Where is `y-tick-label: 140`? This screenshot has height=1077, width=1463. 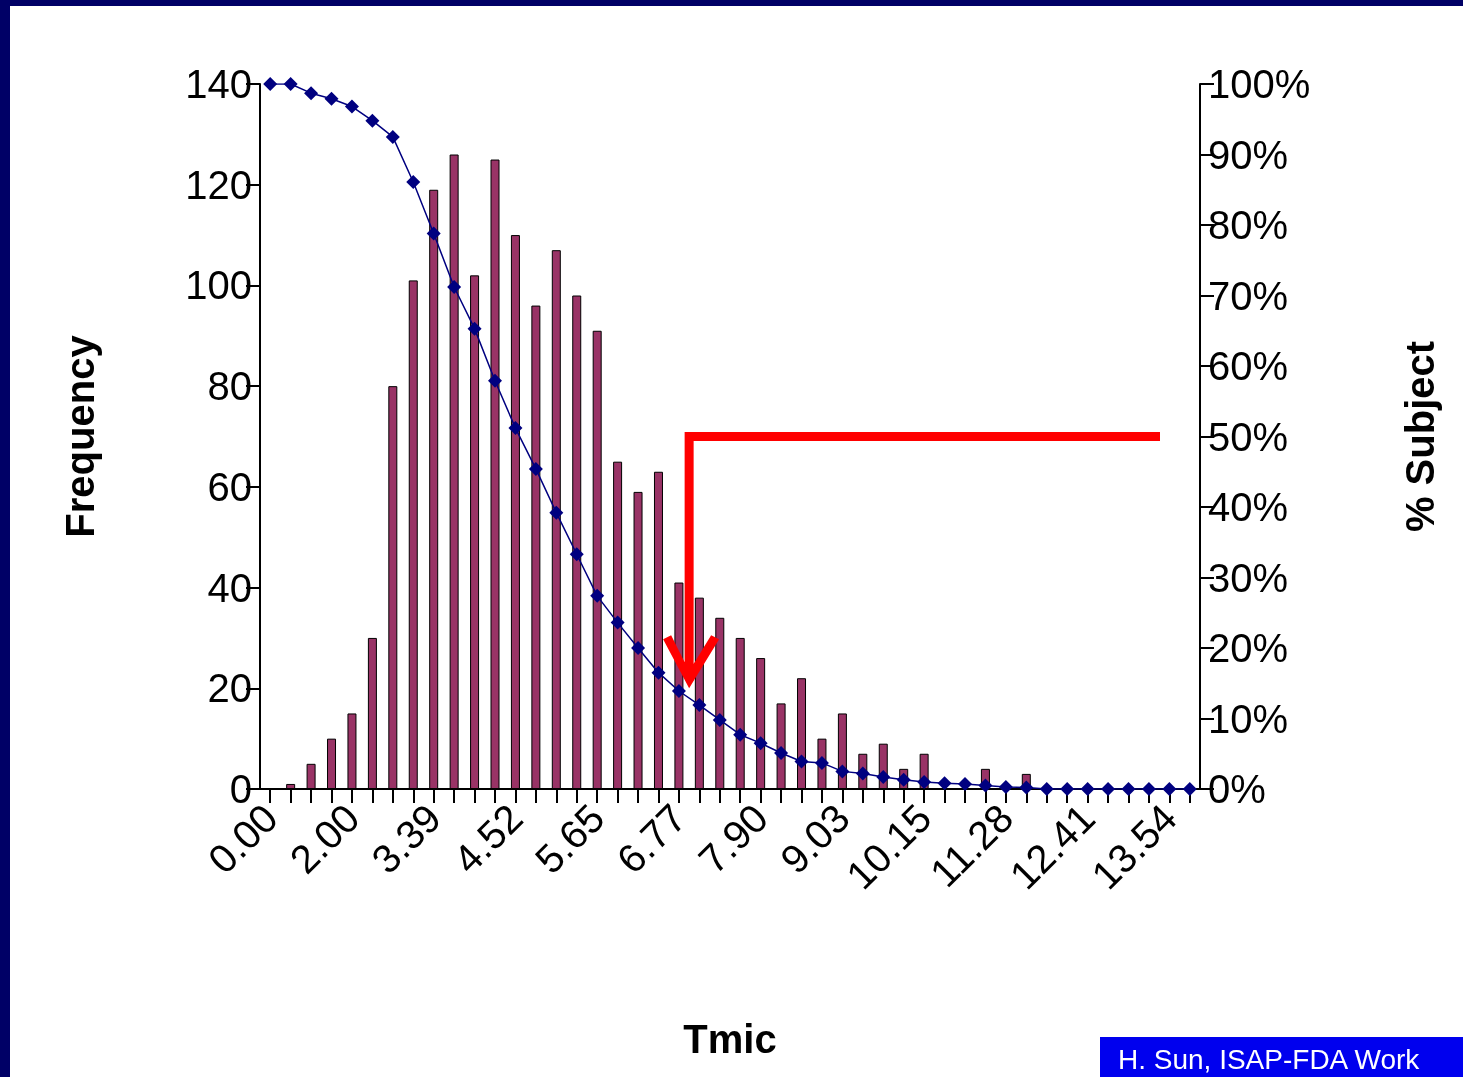 y-tick-label: 140 is located at coordinates (218, 84).